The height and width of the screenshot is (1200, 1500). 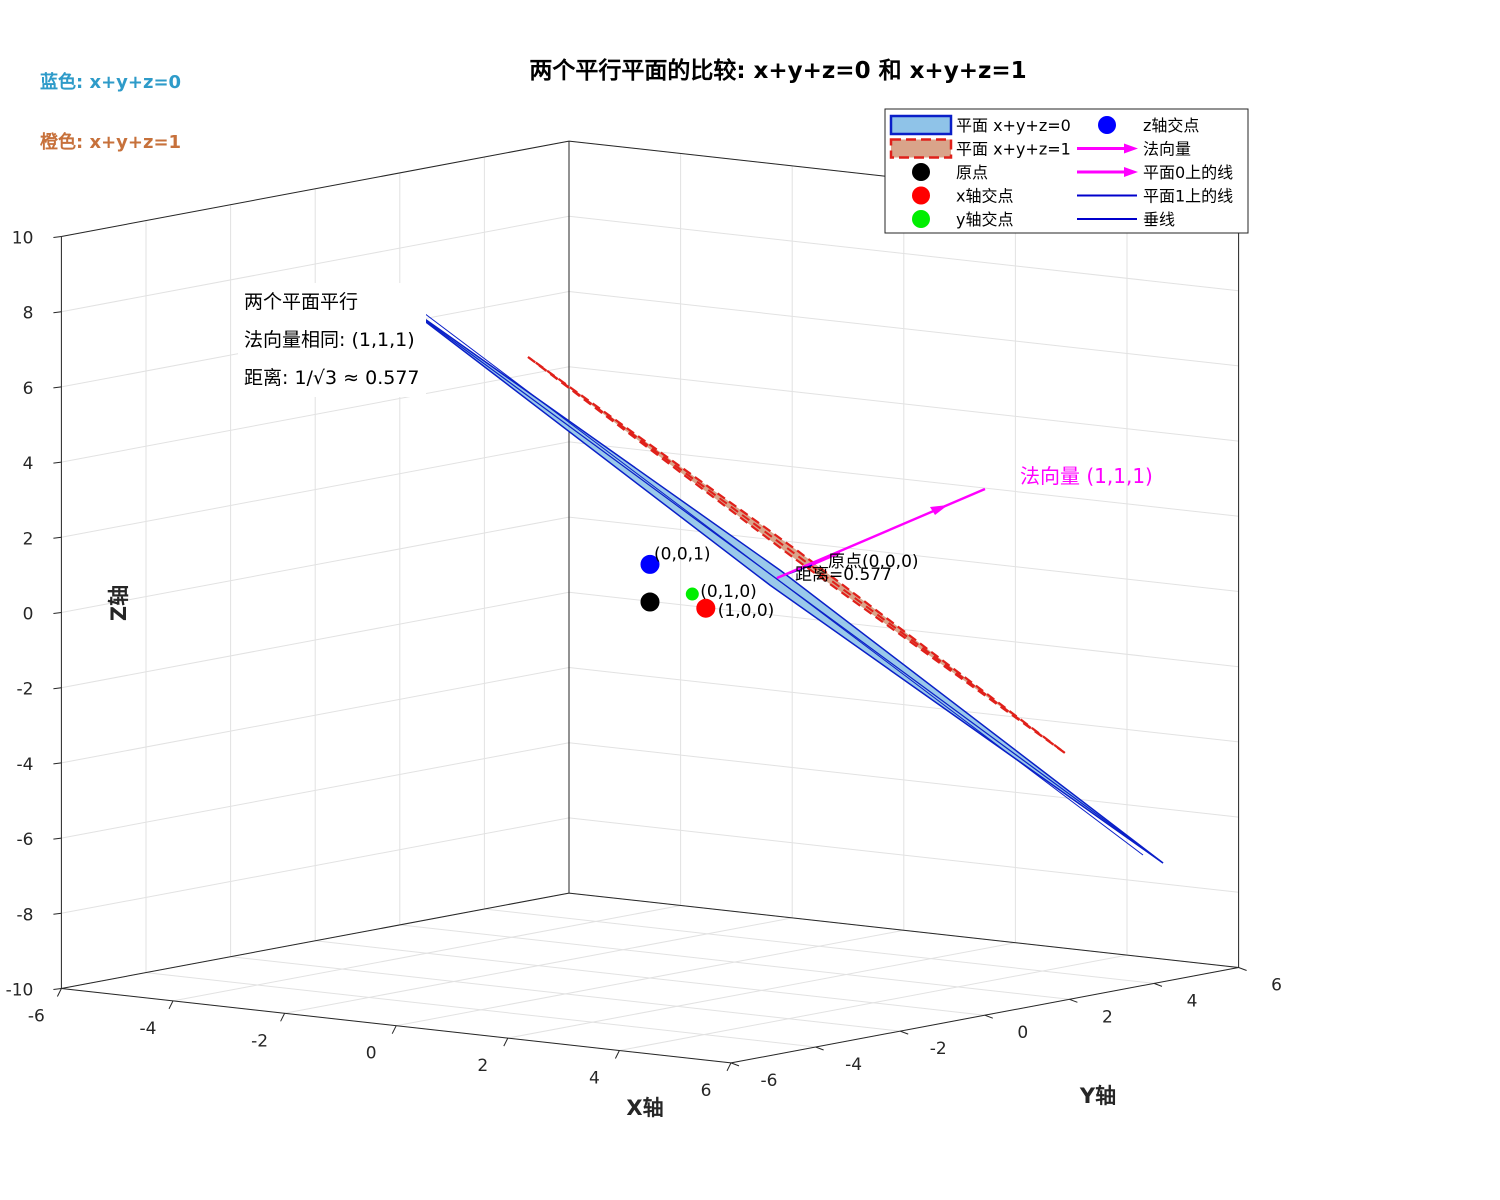 What do you see at coordinates (24, 765) in the screenshot?
I see `z-tick-label: -4` at bounding box center [24, 765].